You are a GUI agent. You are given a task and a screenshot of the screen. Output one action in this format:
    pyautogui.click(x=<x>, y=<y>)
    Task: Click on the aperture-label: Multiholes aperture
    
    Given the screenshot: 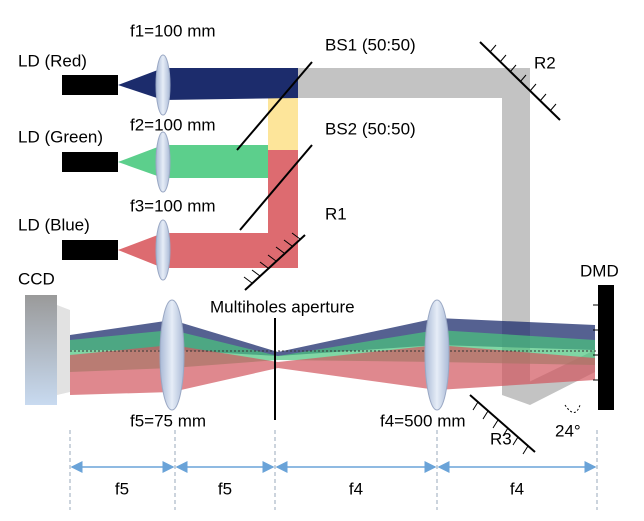 What is the action you would take?
    pyautogui.click(x=282, y=306)
    